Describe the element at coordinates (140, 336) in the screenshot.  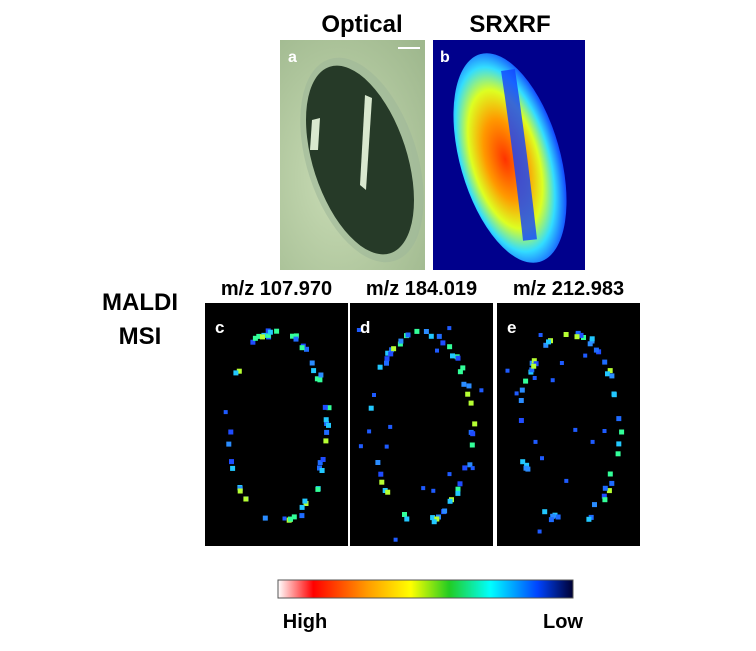
I see `maldi-label: MSI` at that location.